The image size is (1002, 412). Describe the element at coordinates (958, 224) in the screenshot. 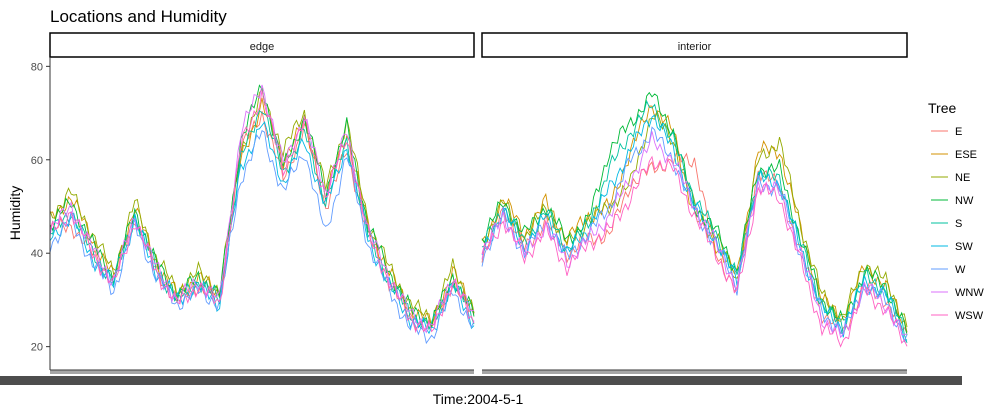

I see `legend-label-s: S` at that location.